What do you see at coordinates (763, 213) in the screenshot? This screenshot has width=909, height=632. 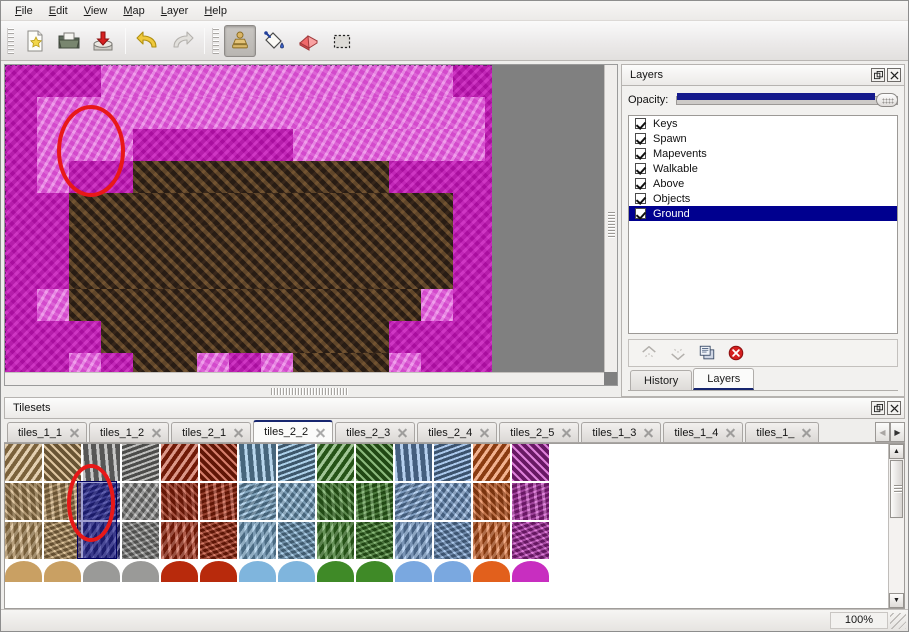 I see `layer-row-ground: Ground` at bounding box center [763, 213].